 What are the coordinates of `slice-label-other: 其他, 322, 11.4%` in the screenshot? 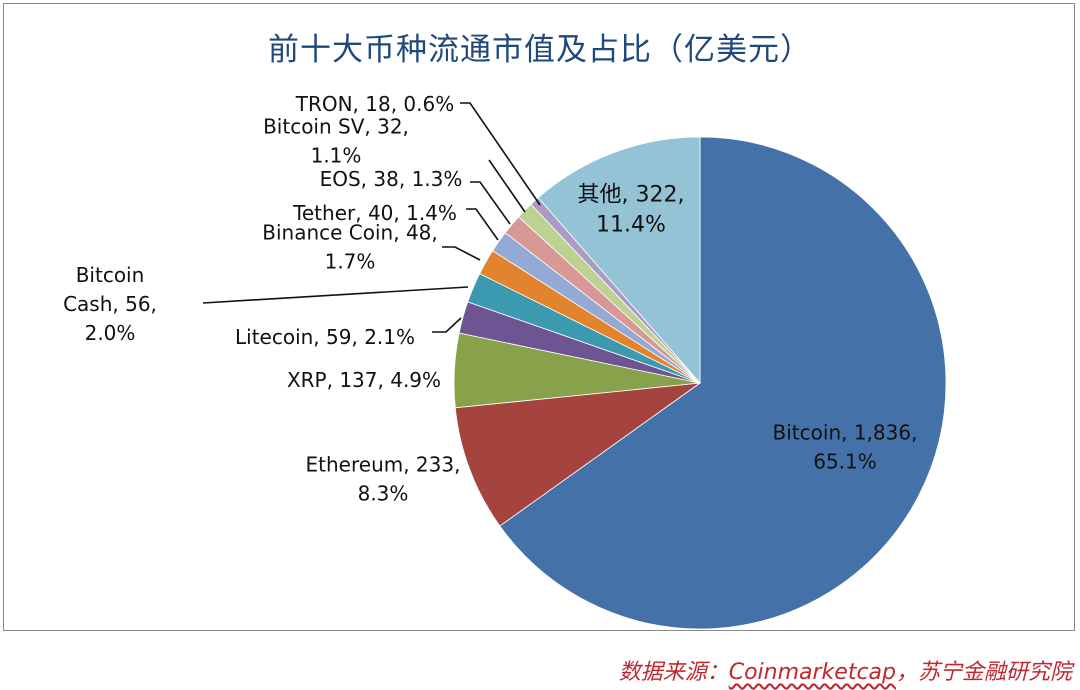 It's located at (631, 210).